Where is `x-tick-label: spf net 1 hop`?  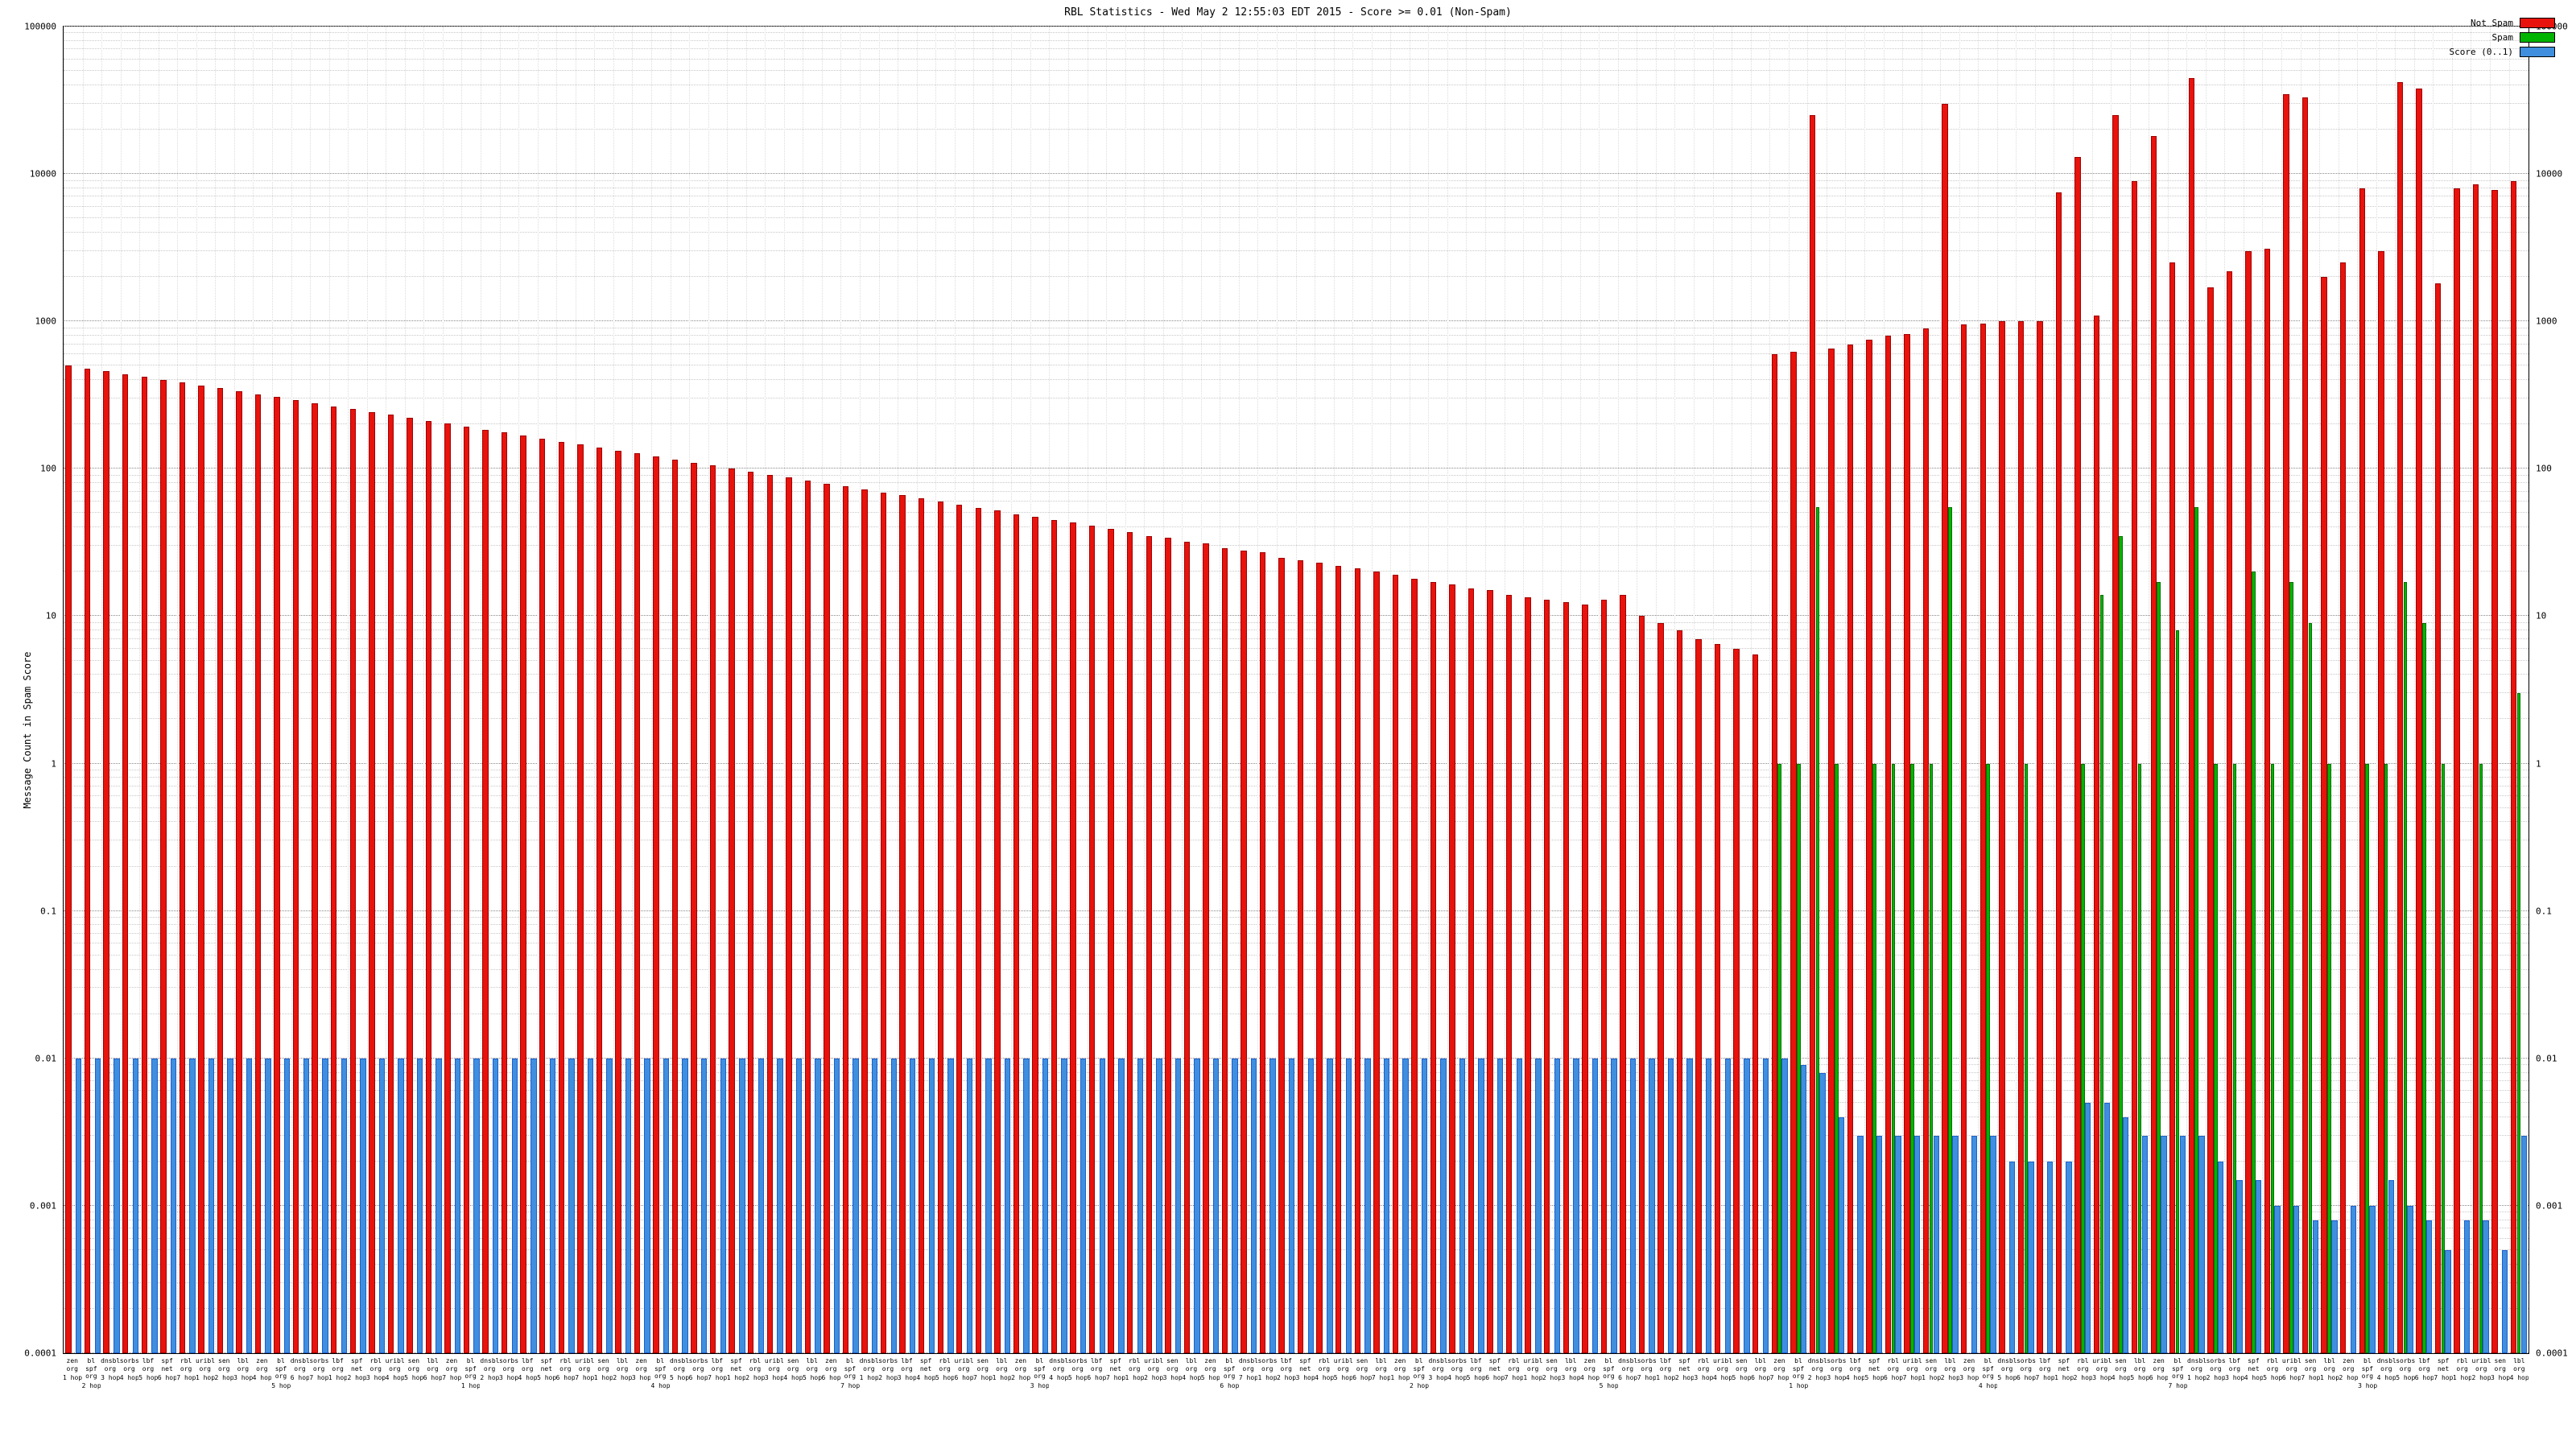 x-tick-label: spf net 1 hop is located at coordinates (736, 1369).